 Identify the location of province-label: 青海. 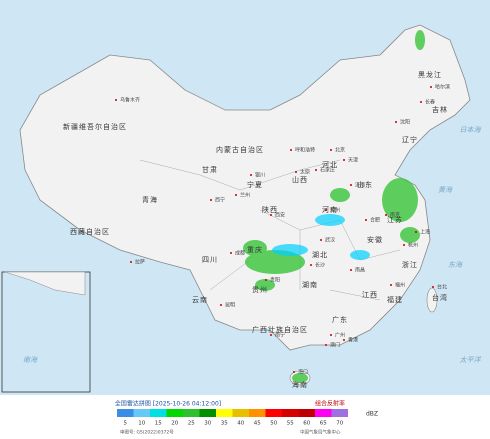
(150, 199).